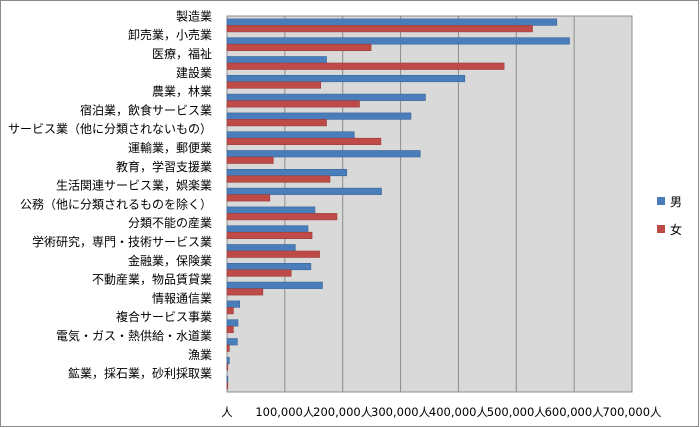 This screenshot has width=700, height=428. Describe the element at coordinates (182, 298) in the screenshot. I see `category-label: 情報通信業` at that location.